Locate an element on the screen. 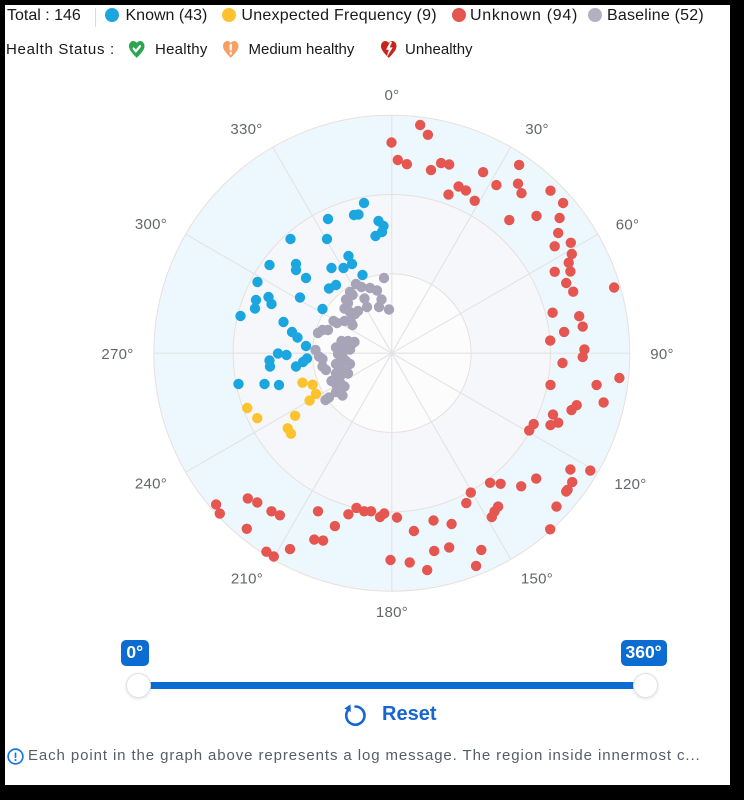 This screenshot has height=800, width=744. svg-text: 300° is located at coordinates (151, 224).